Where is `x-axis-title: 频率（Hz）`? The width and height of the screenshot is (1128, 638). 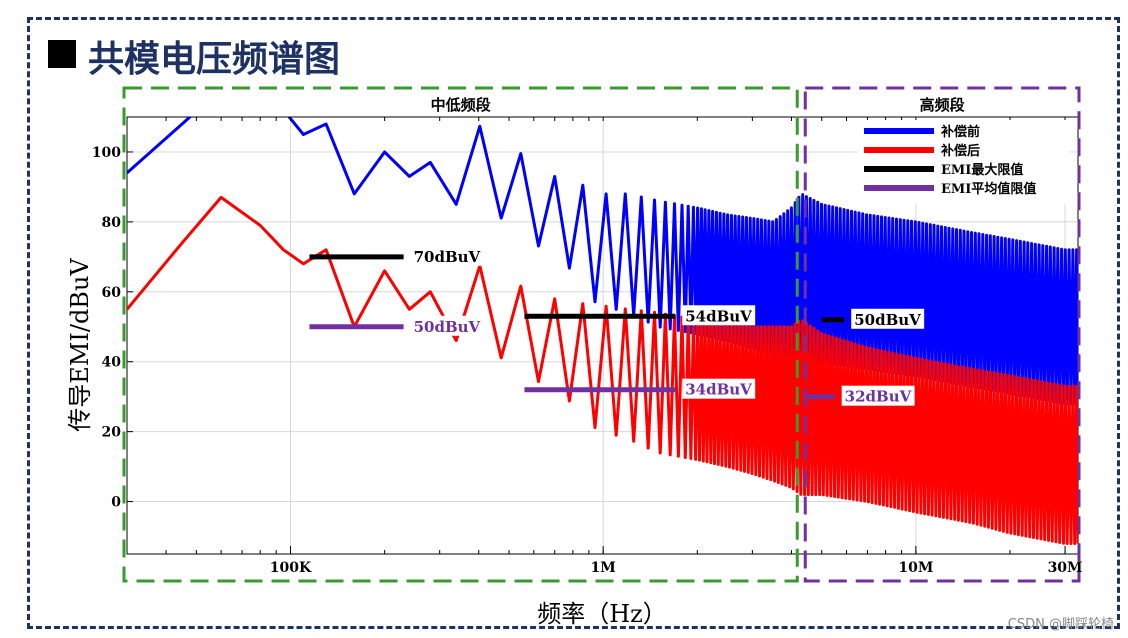
x-axis-title: 频率（Hz） is located at coordinates (602, 614).